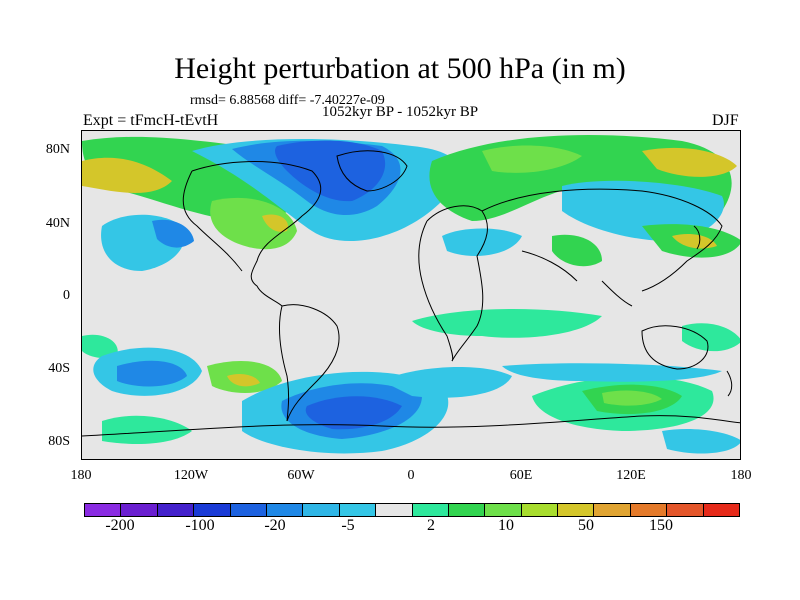  Describe the element at coordinates (400, 68) in the screenshot. I see `chart-title: Height perturbation at 500 hPa (in m)` at that location.